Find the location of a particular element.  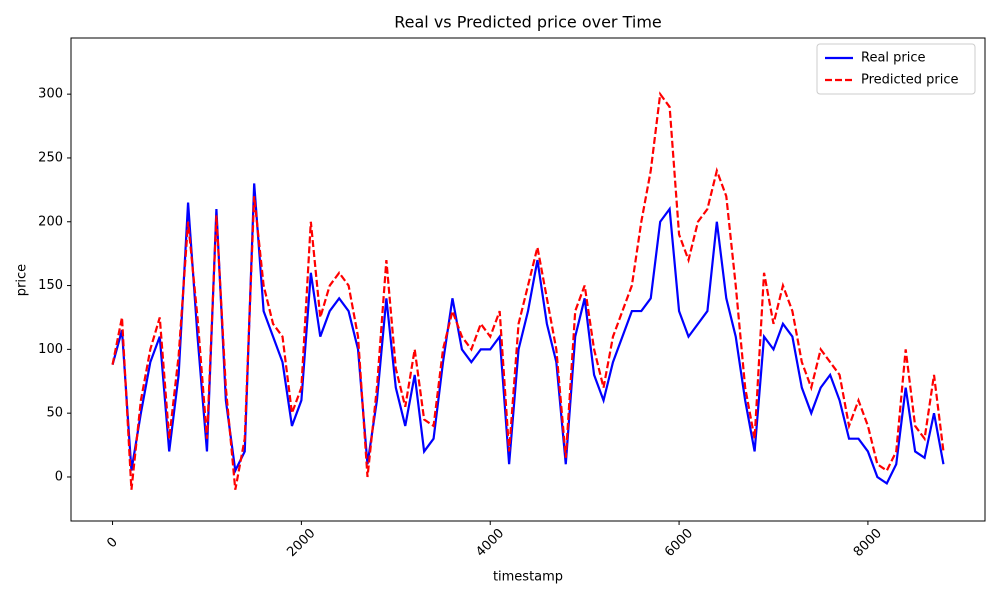

x-tick-label: 0 is located at coordinates (112, 543).